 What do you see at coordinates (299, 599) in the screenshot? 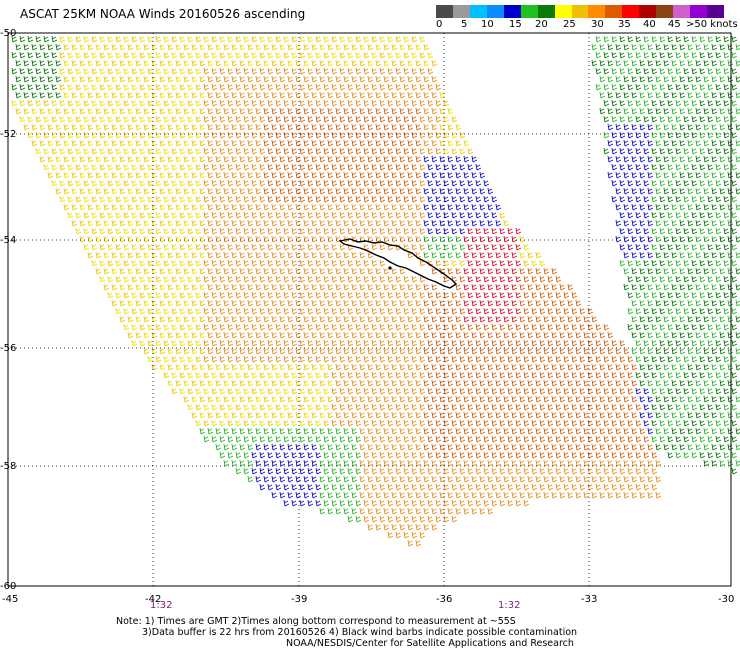
I see `longitude-label: -39` at bounding box center [299, 599].